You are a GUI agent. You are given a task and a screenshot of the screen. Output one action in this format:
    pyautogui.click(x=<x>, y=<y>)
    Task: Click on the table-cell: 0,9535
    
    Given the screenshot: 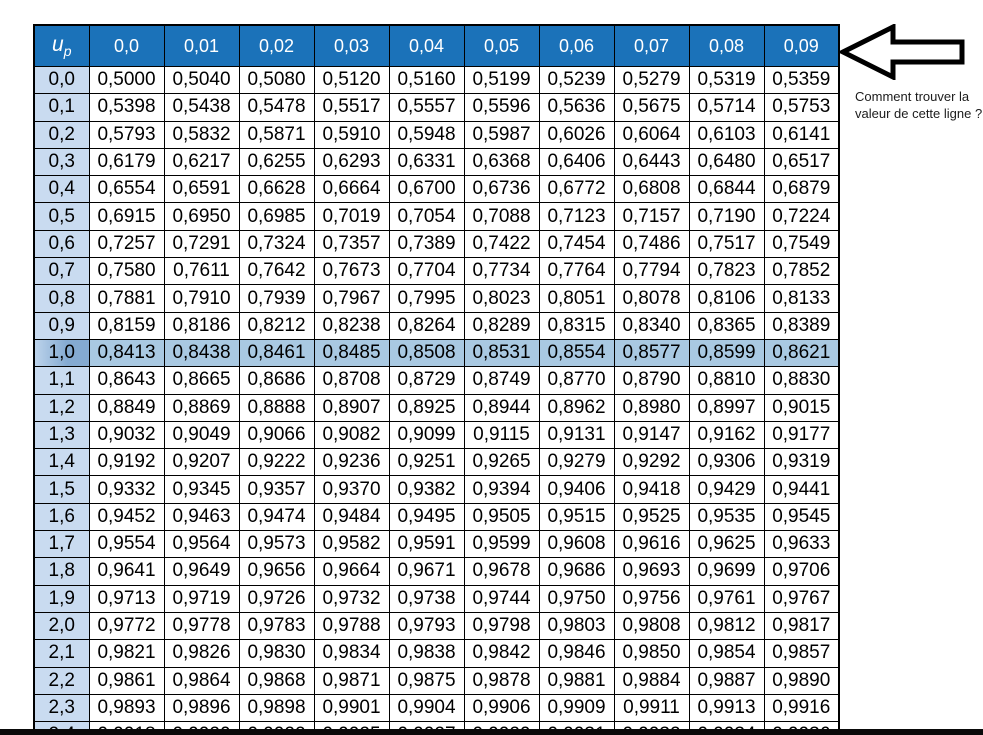 What is the action you would take?
    pyautogui.click(x=726, y=517)
    